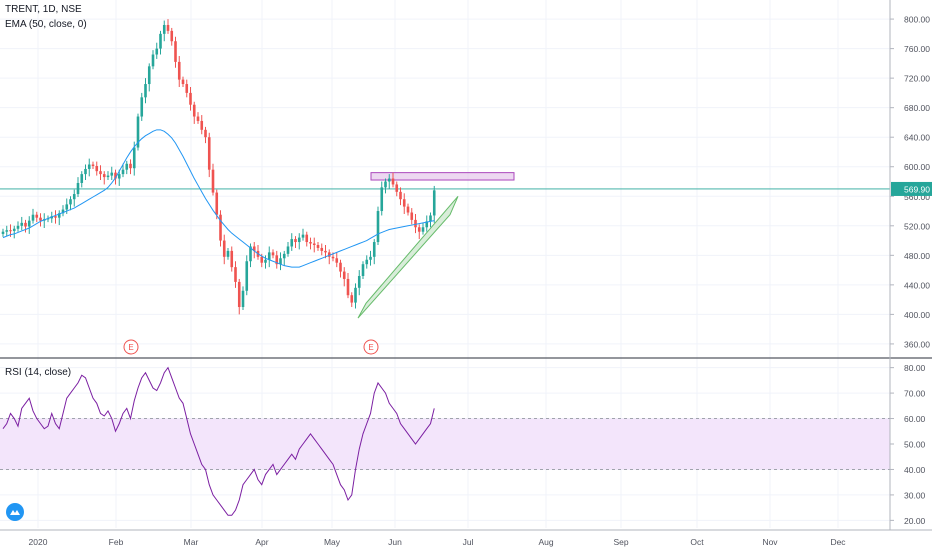 Image resolution: width=932 pixels, height=550 pixels. Describe the element at coordinates (46, 24) in the screenshot. I see `ema-legend: EMA (50, close, 0)` at that location.